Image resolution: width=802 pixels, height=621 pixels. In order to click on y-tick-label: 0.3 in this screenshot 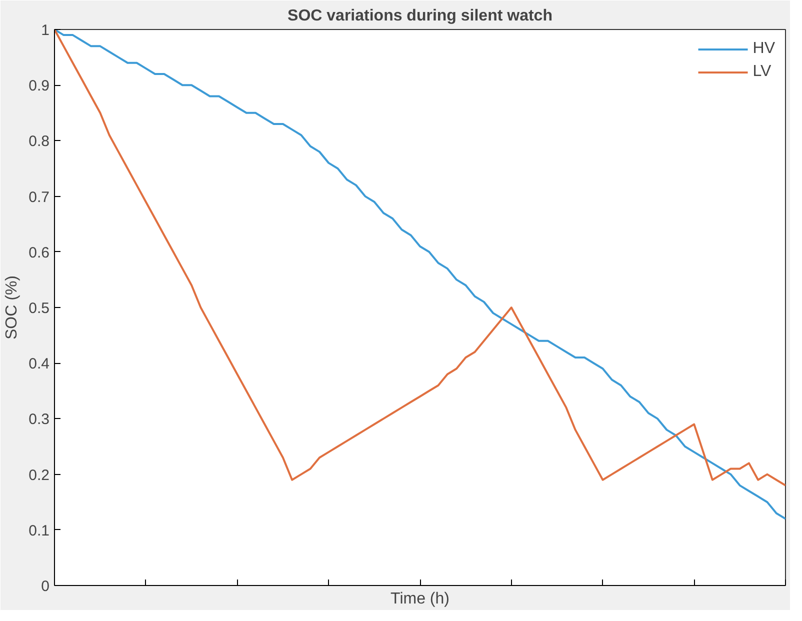, I will do `click(39, 419)`.